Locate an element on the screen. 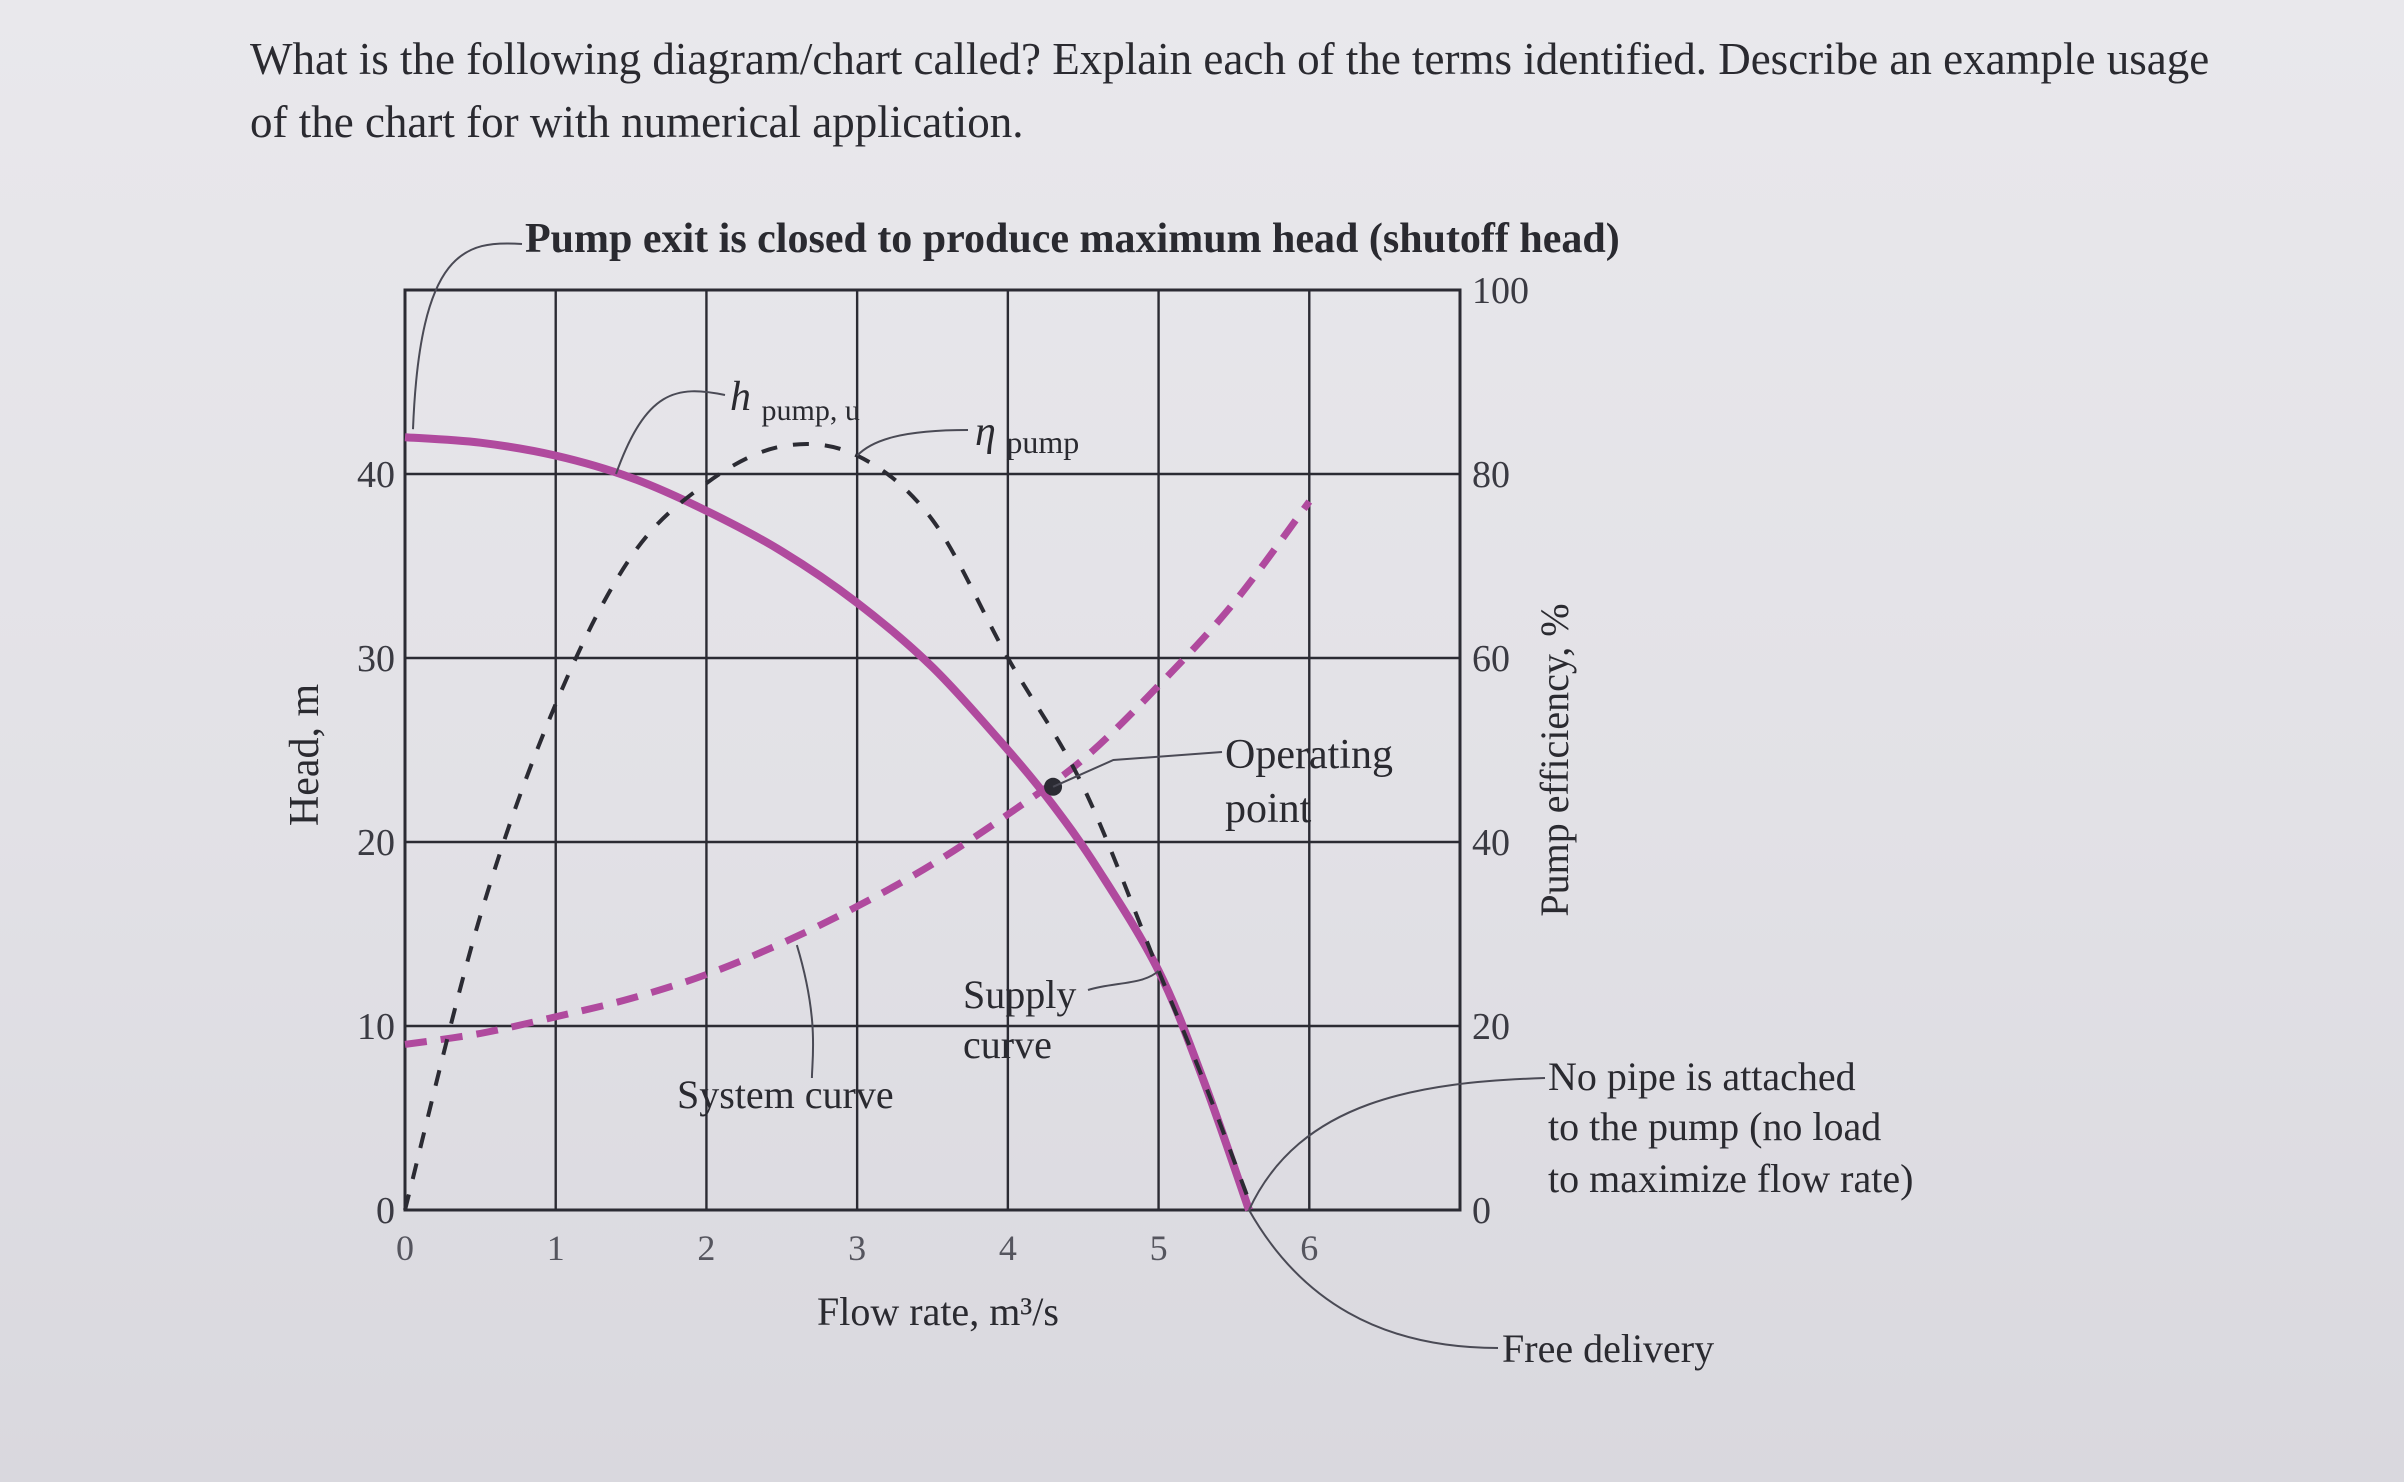  eta-pump-leader is located at coordinates (912, 443).